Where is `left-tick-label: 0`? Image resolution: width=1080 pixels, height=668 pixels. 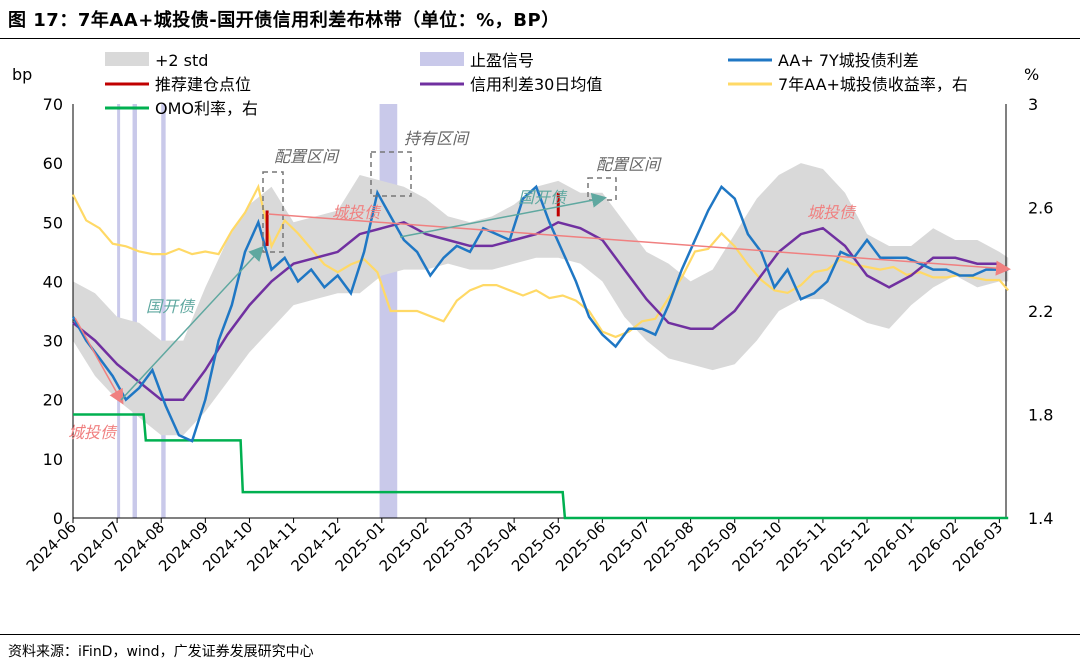
left-tick-label: 0 is located at coordinates (58, 518).